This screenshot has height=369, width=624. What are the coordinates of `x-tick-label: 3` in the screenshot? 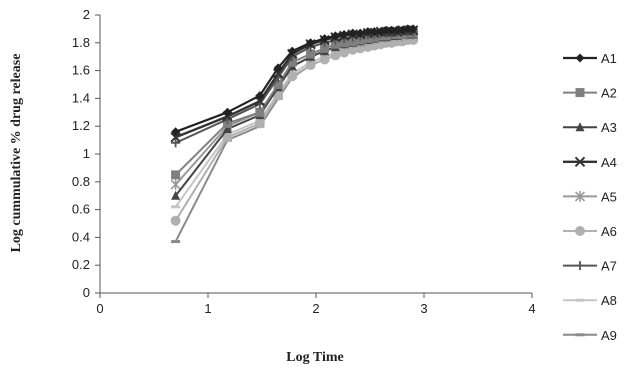 It's located at (423, 308).